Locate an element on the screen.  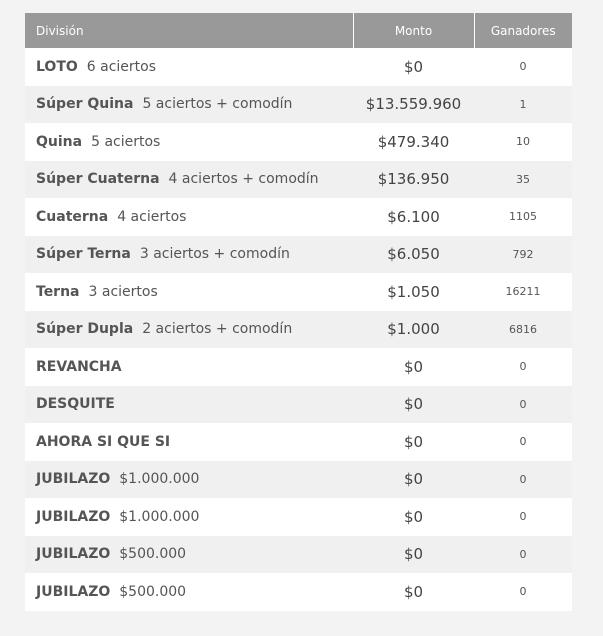
division-name: Súper Dupla is located at coordinates (85, 329).